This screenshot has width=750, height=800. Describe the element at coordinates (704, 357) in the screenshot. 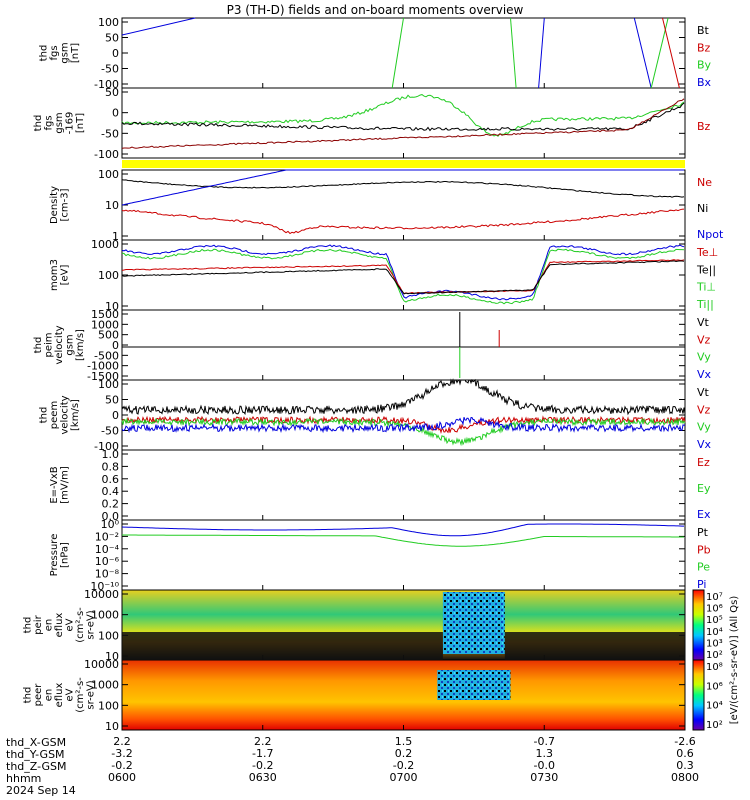

I see `legend-peim-2: Vy` at that location.